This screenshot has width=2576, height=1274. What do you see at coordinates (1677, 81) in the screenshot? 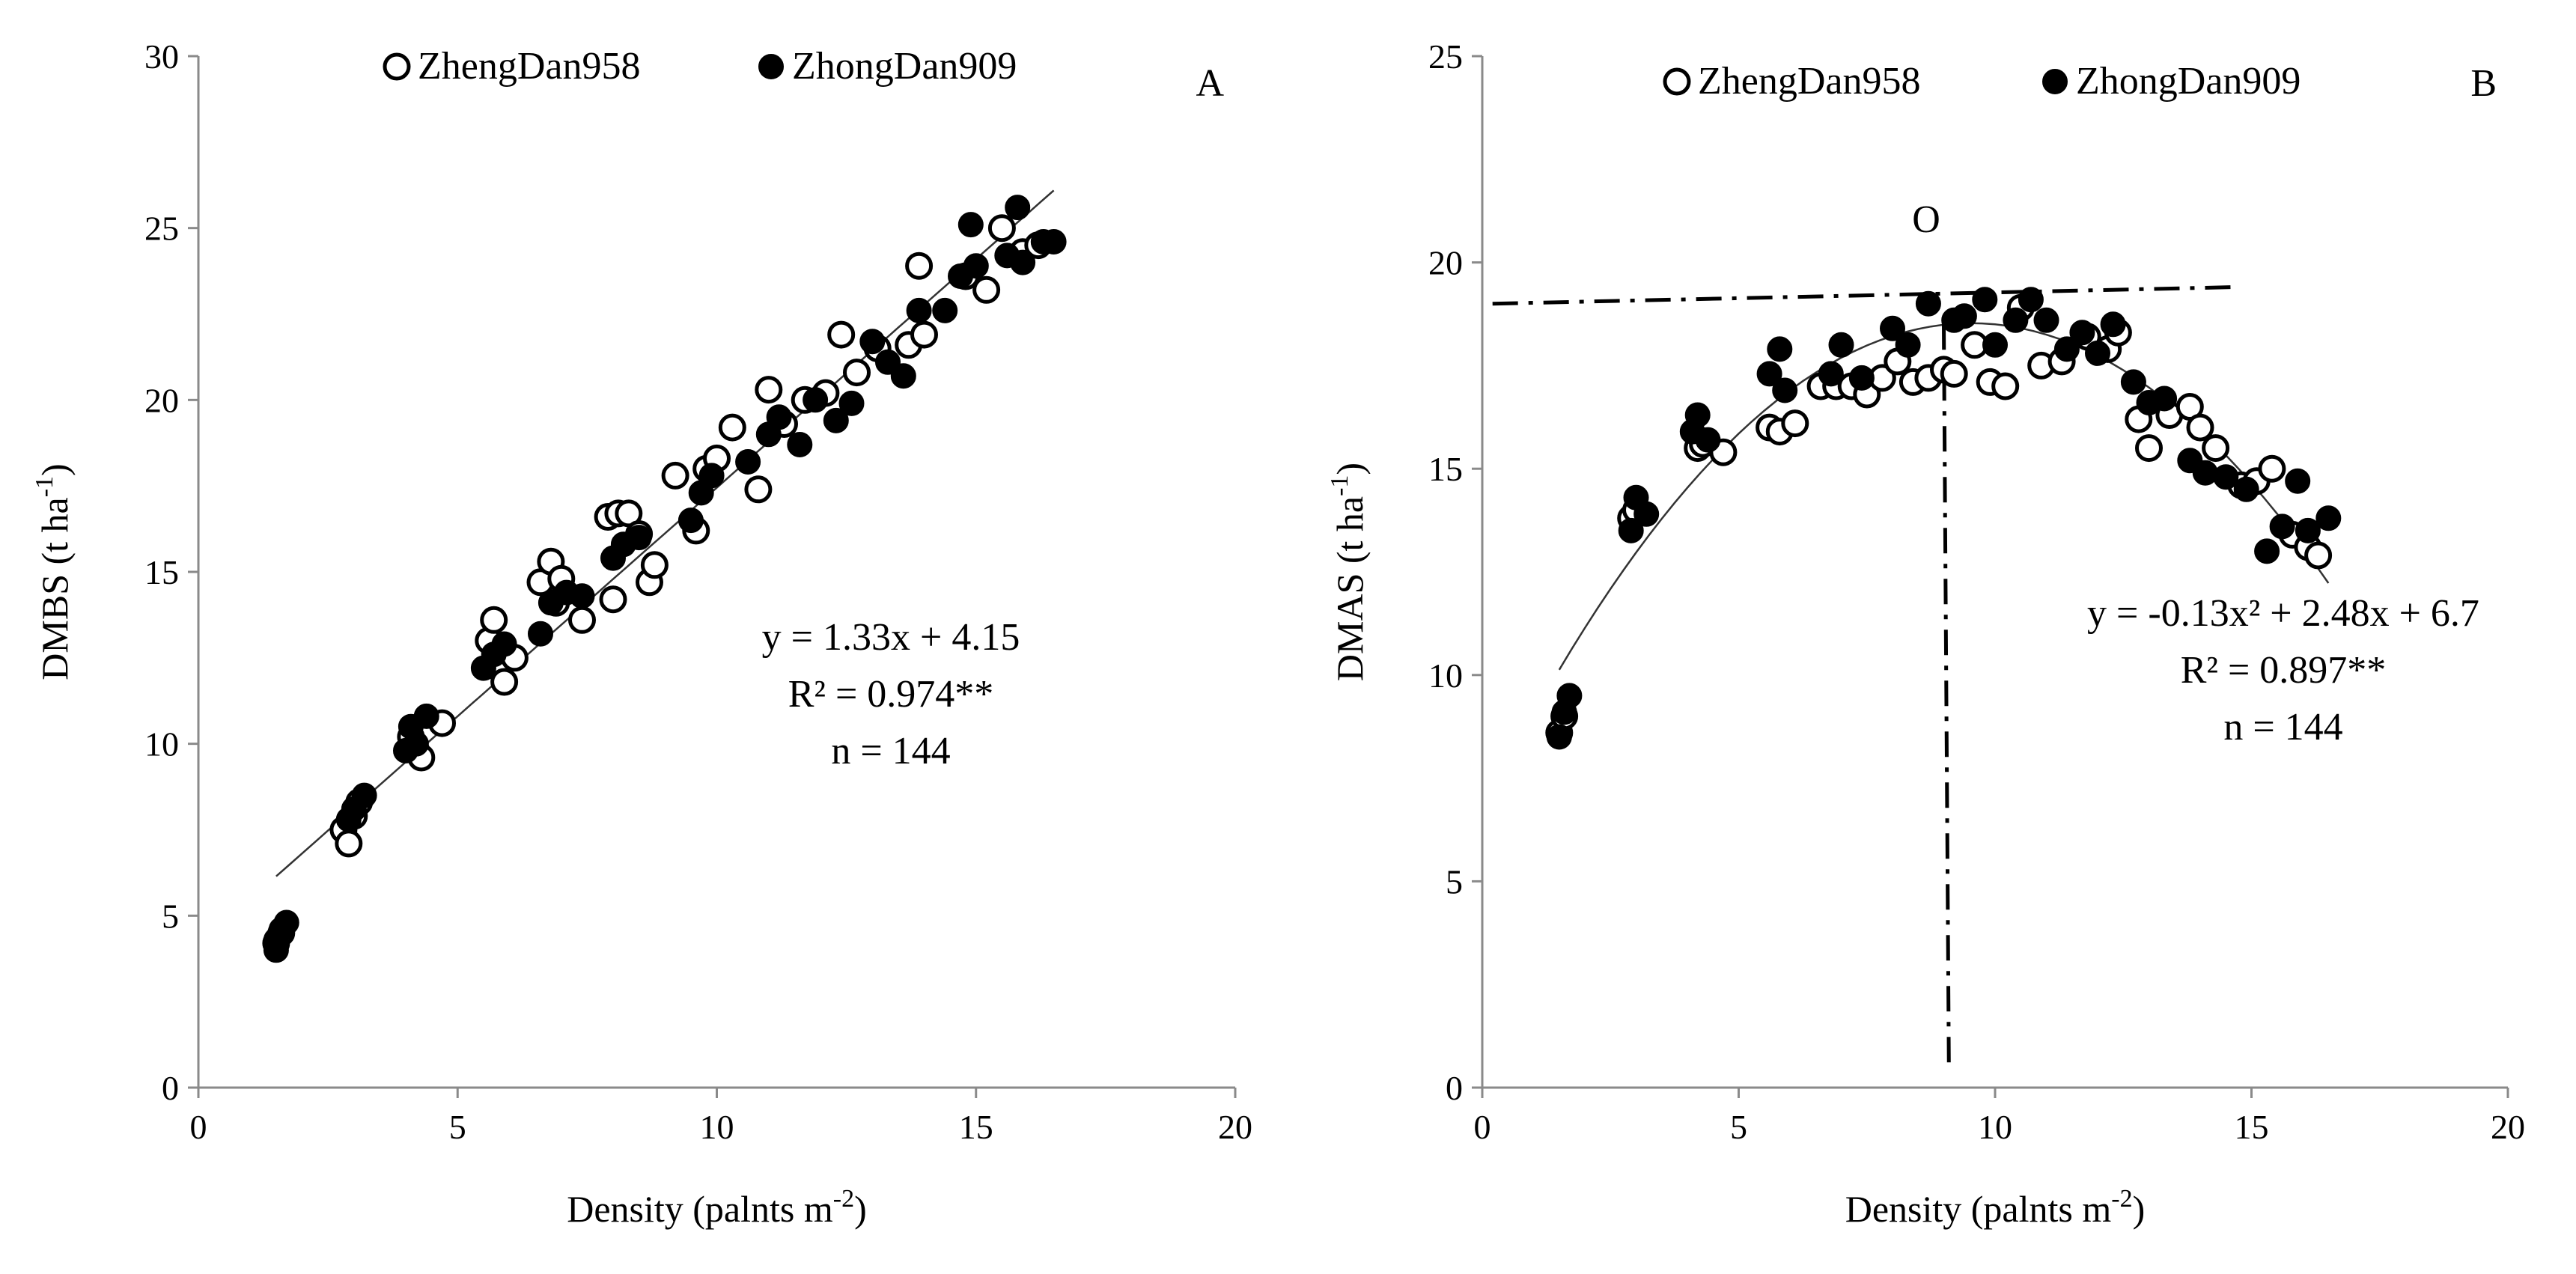
I see `panel-b-legend-open-marker` at bounding box center [1677, 81].